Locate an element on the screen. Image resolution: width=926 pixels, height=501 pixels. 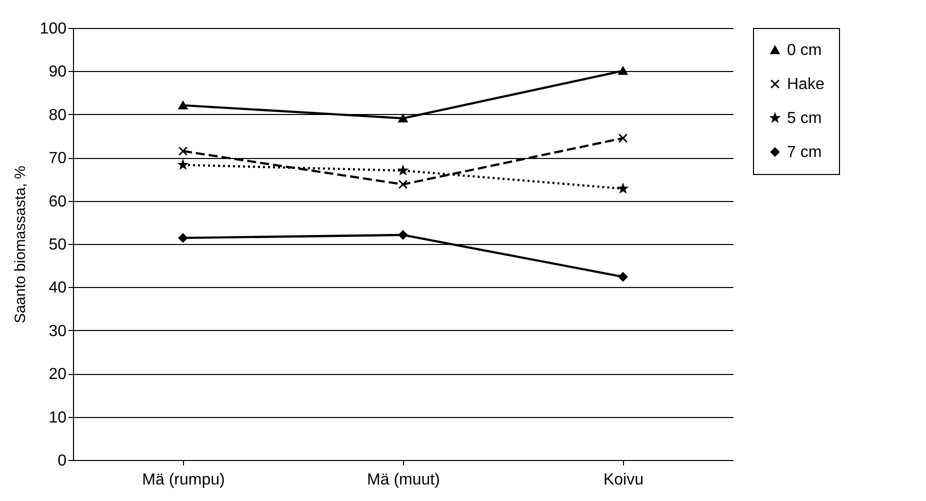
x-tick-label: Mä (rumpu) is located at coordinates (183, 480).